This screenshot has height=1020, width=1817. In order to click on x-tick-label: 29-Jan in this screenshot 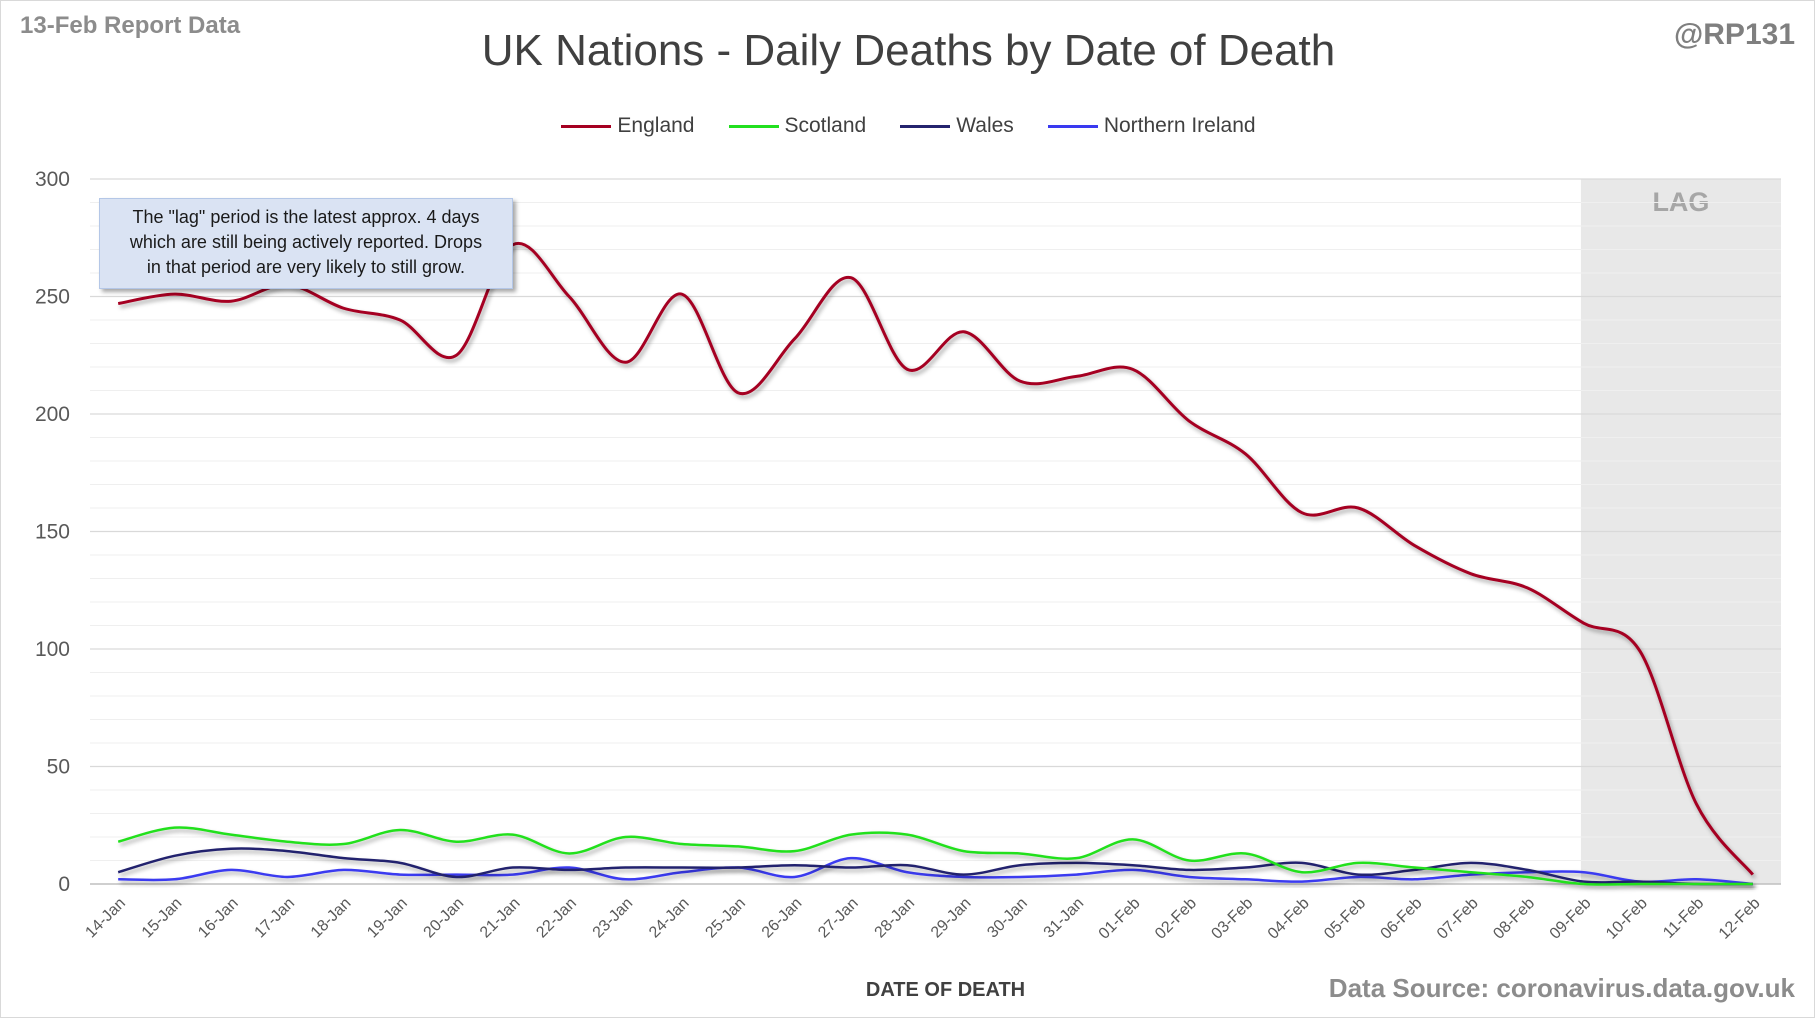, I will do `click(951, 918)`.